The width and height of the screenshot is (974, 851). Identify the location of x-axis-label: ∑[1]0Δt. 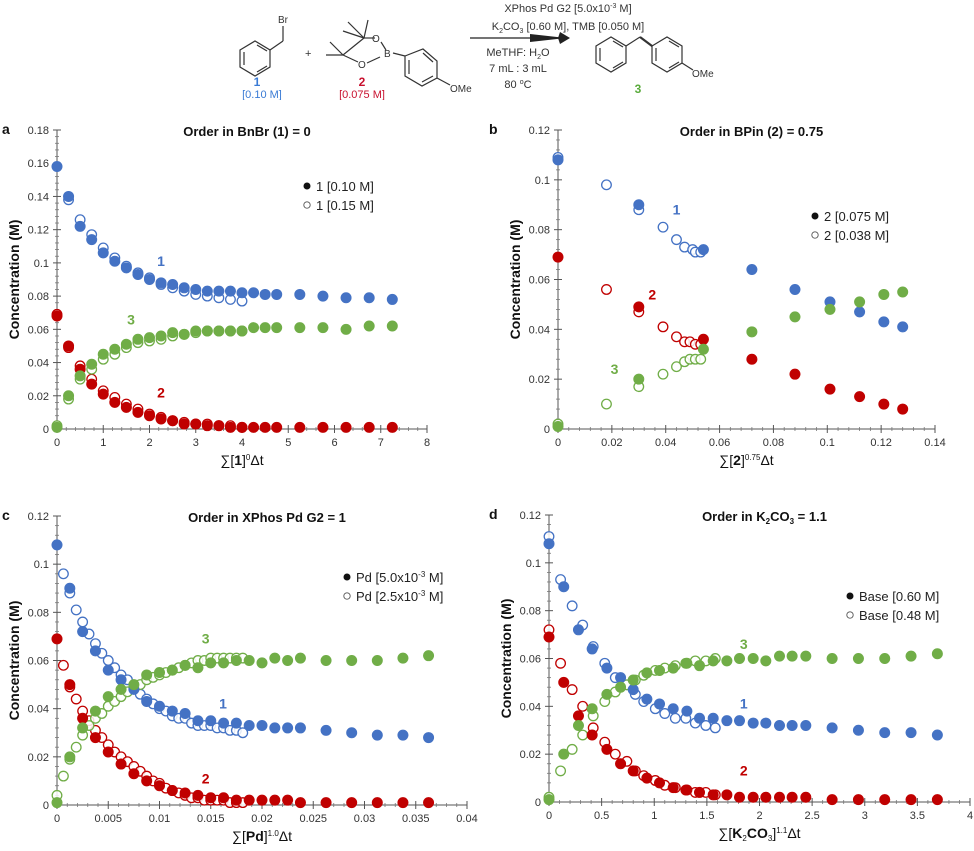
(241, 460).